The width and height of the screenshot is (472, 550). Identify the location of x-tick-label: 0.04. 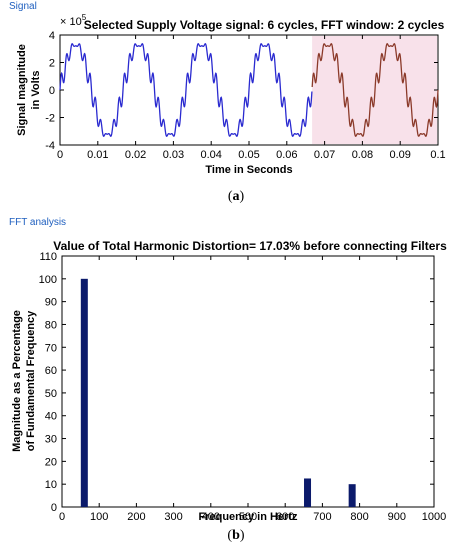
(210, 155).